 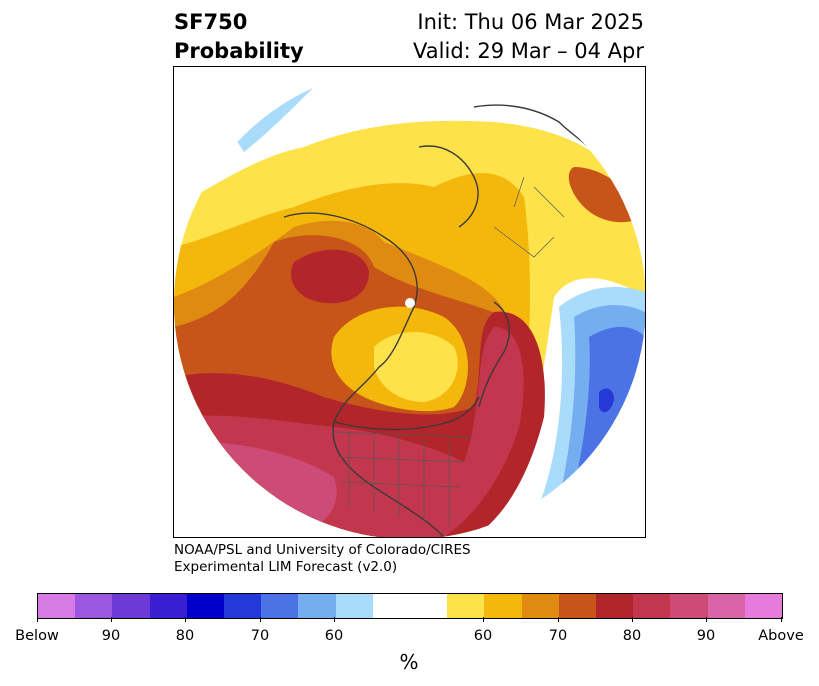 What do you see at coordinates (781, 636) in the screenshot?
I see `colorbar-tick-label: Above` at bounding box center [781, 636].